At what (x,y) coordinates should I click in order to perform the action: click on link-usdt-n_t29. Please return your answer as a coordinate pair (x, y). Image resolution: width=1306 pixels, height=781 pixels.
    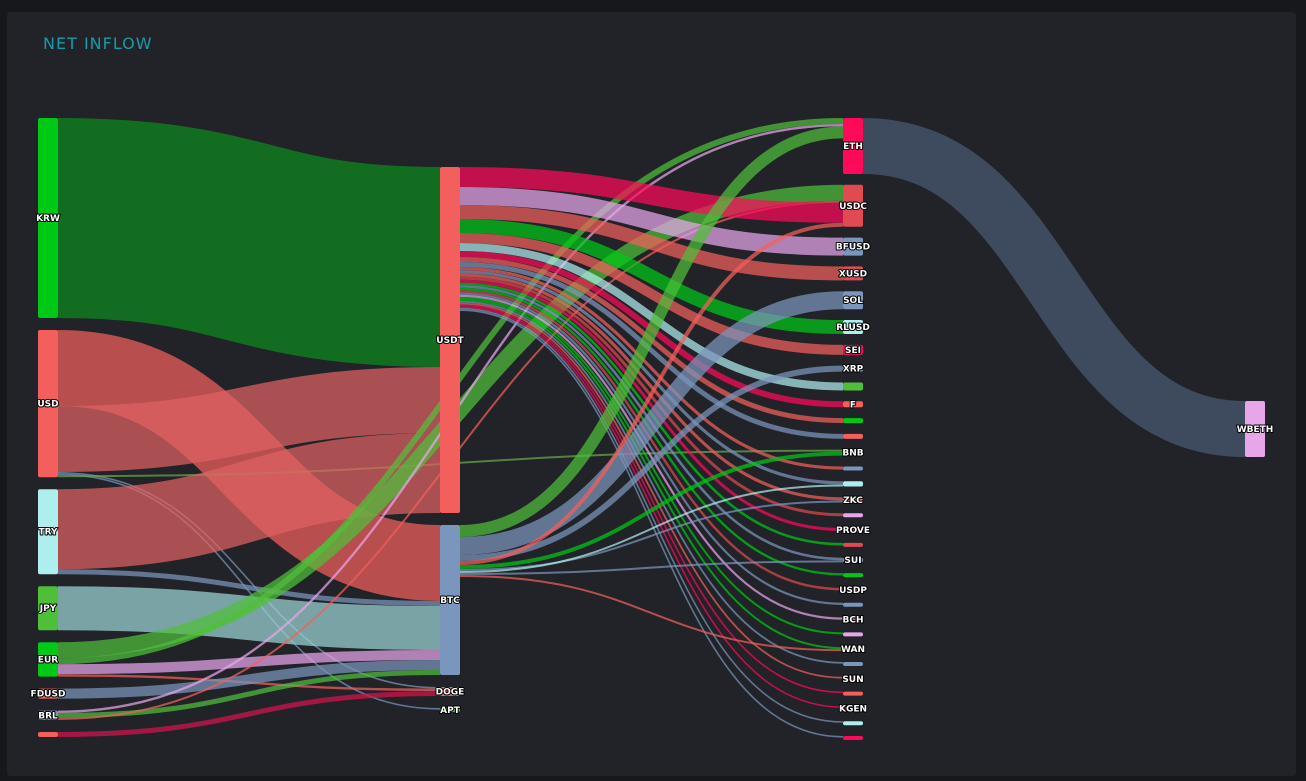
    Looking at the image, I should click on (651, 499).